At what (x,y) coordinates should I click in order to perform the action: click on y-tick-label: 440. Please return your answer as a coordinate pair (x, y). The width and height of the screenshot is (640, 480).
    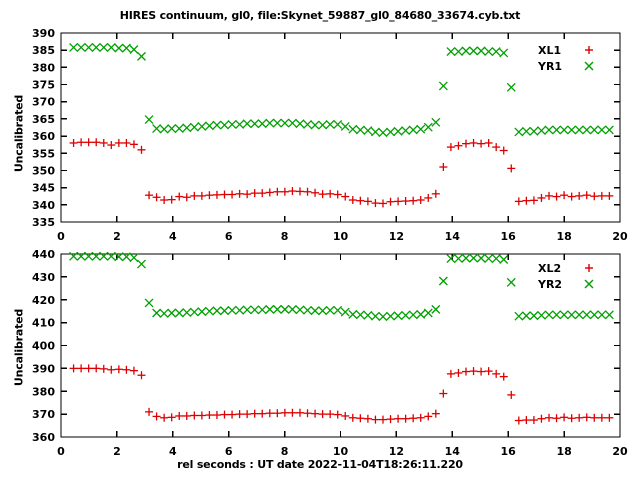
    Looking at the image, I should click on (43, 254).